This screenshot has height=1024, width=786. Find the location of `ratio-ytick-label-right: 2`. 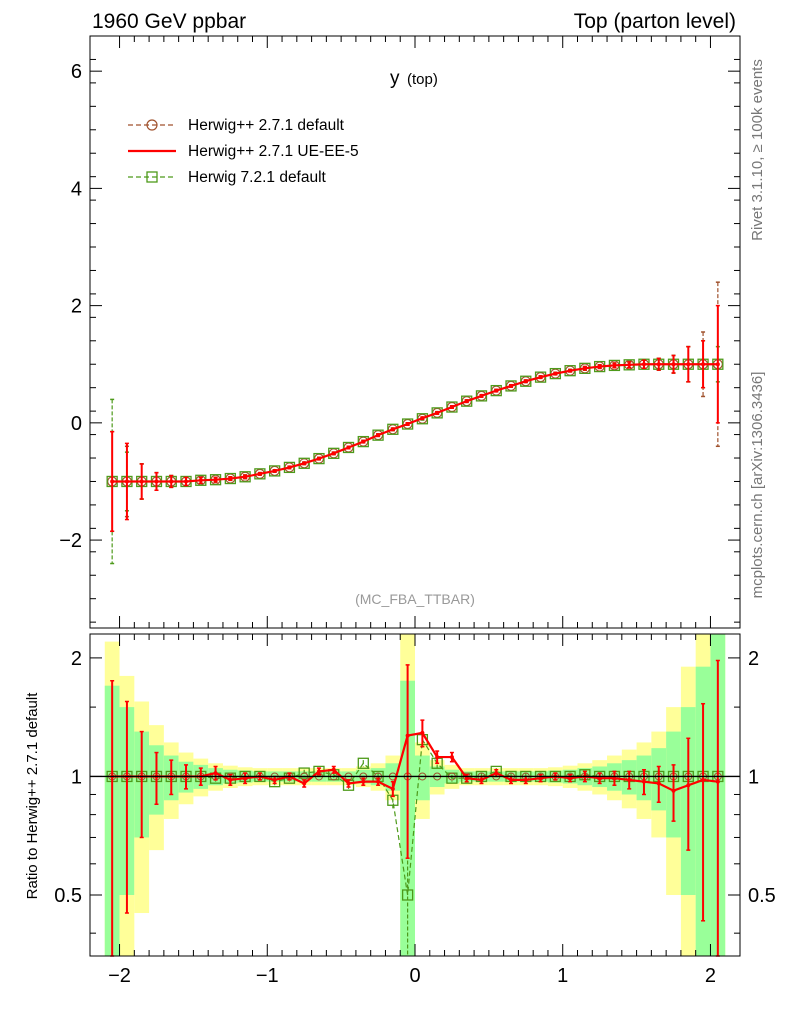

ratio-ytick-label-right: 2 is located at coordinates (753, 659).